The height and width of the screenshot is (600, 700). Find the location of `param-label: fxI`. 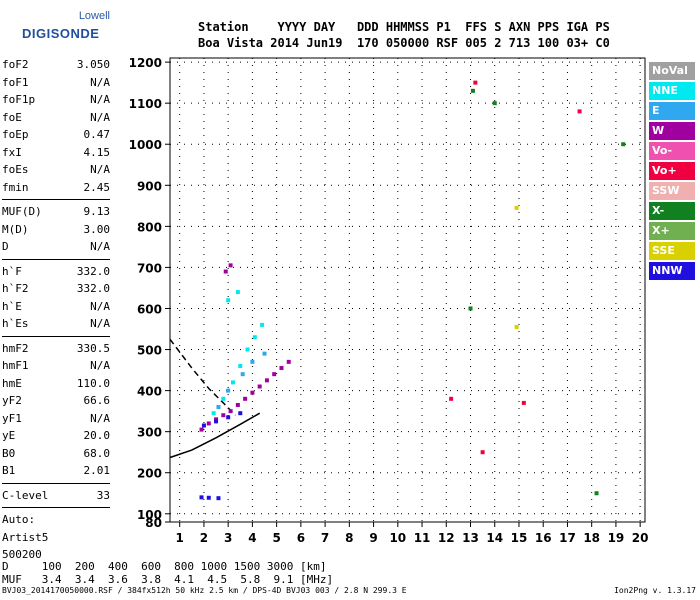

param-label: fxI is located at coordinates (12, 152).